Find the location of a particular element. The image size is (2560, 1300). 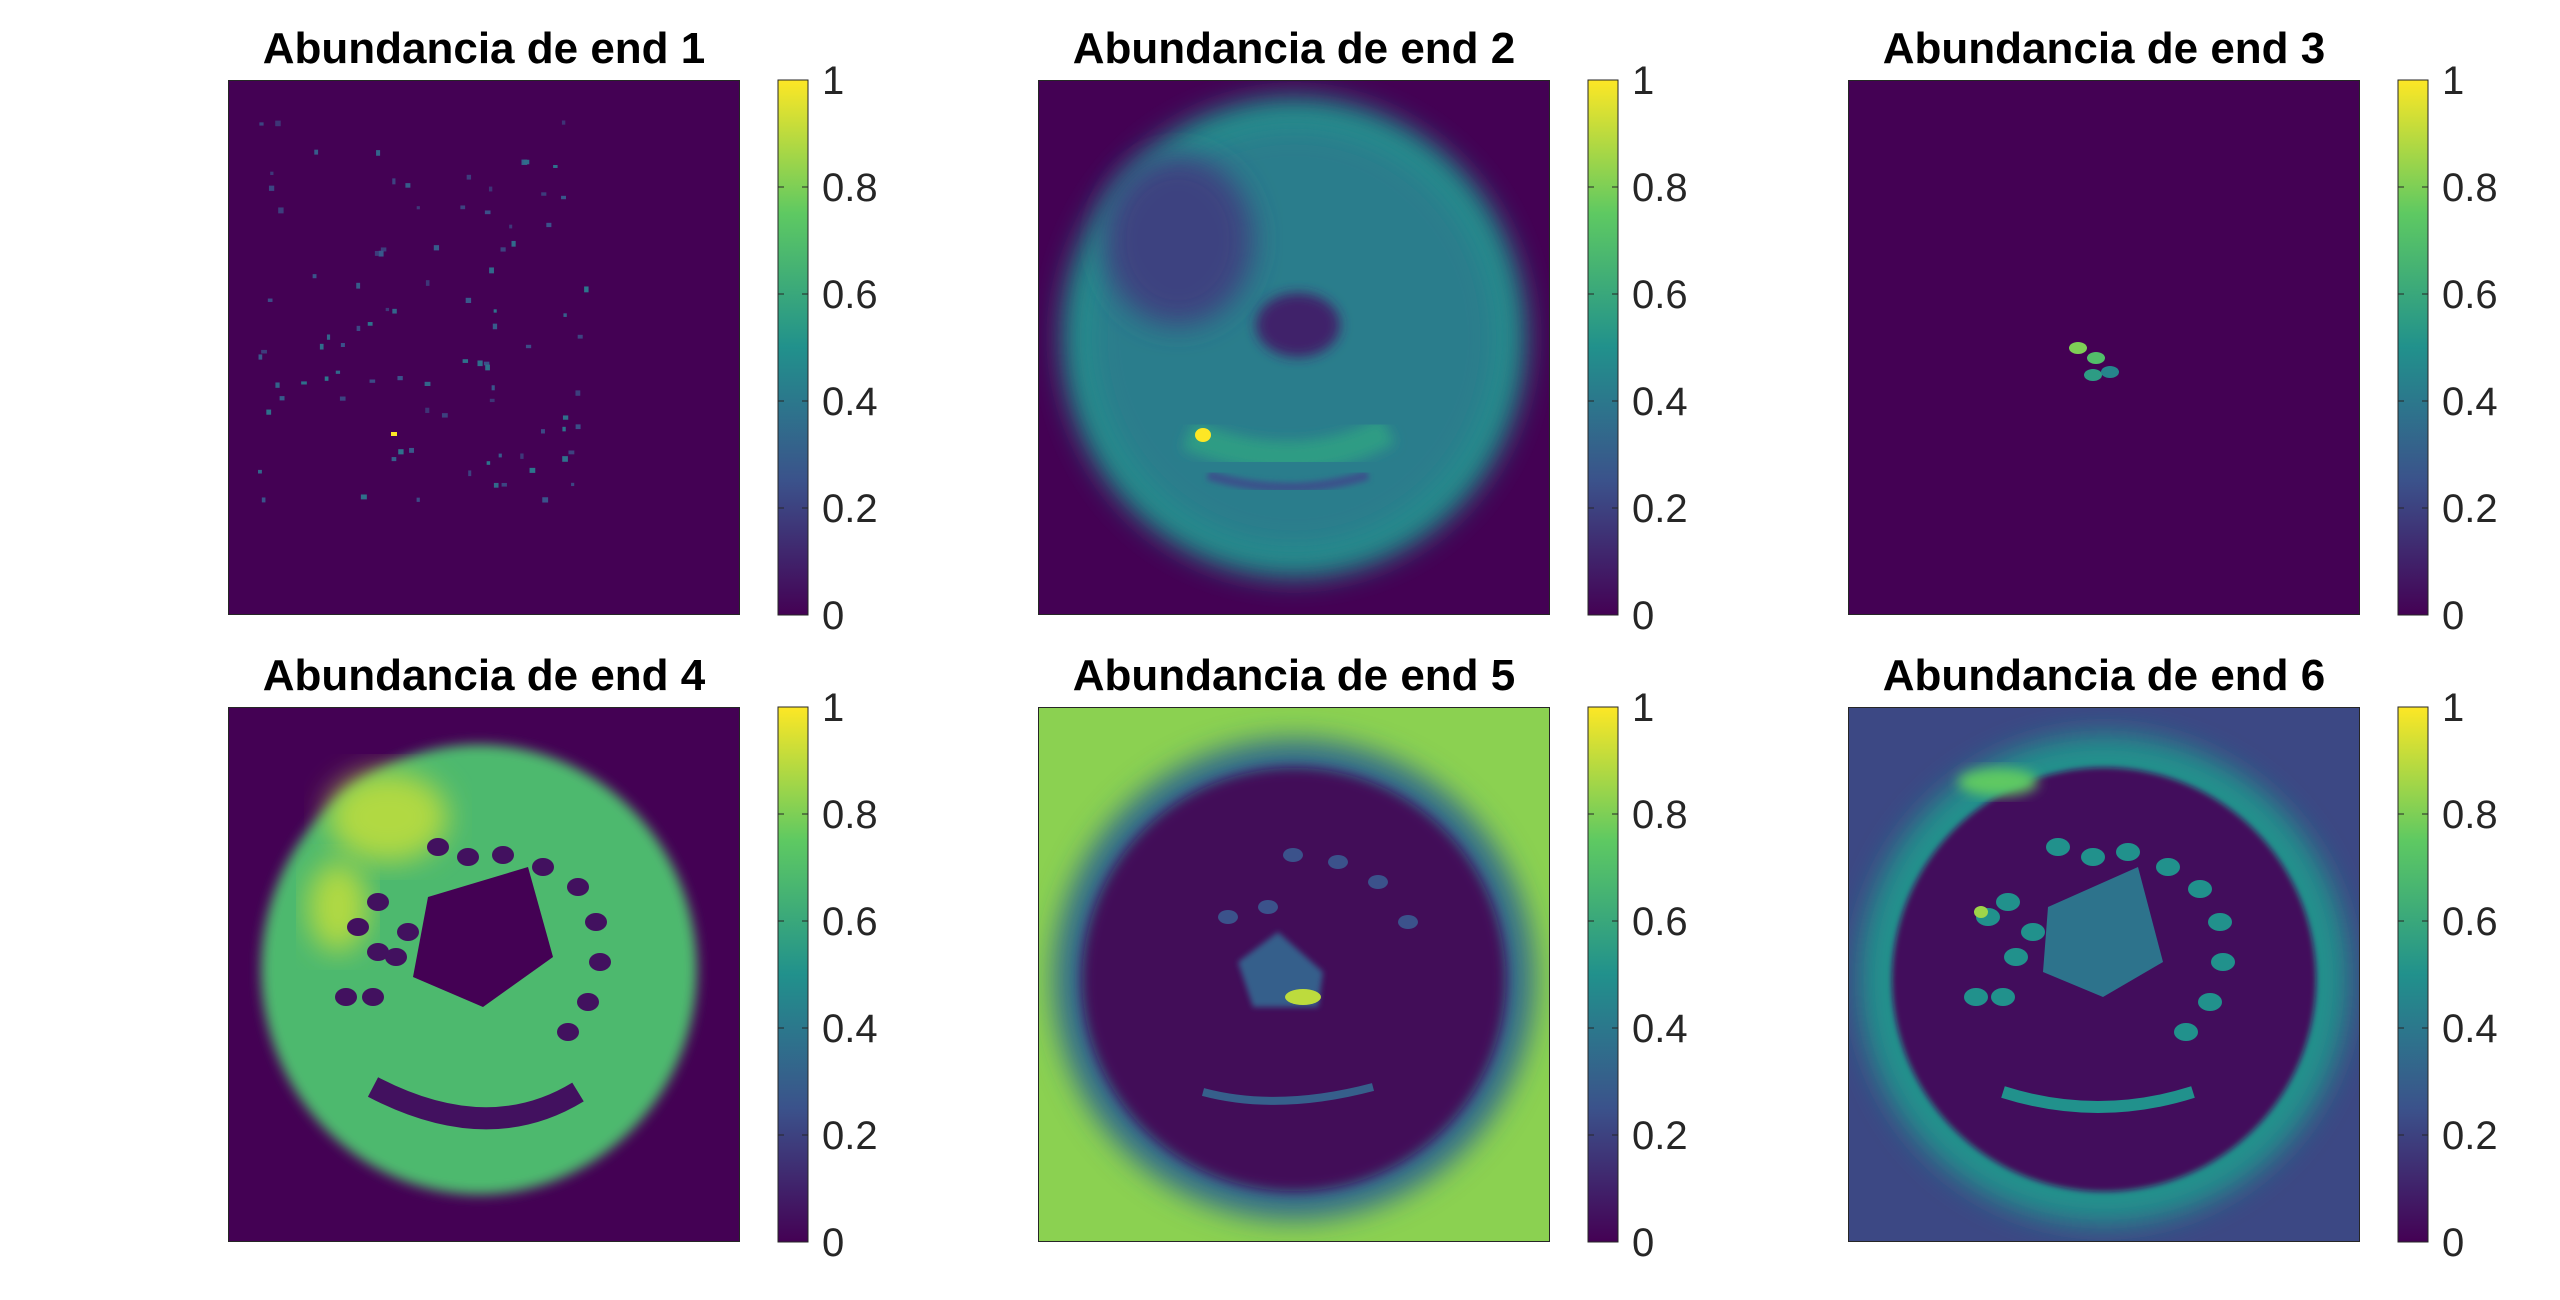

arc-dark is located at coordinates (475, 1103).